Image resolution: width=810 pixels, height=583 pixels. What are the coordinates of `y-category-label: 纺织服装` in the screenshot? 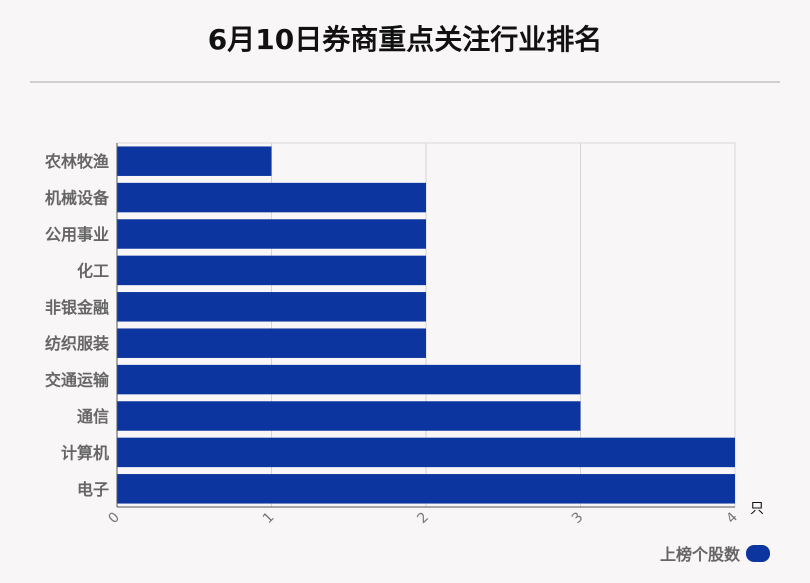 It's located at (77, 343).